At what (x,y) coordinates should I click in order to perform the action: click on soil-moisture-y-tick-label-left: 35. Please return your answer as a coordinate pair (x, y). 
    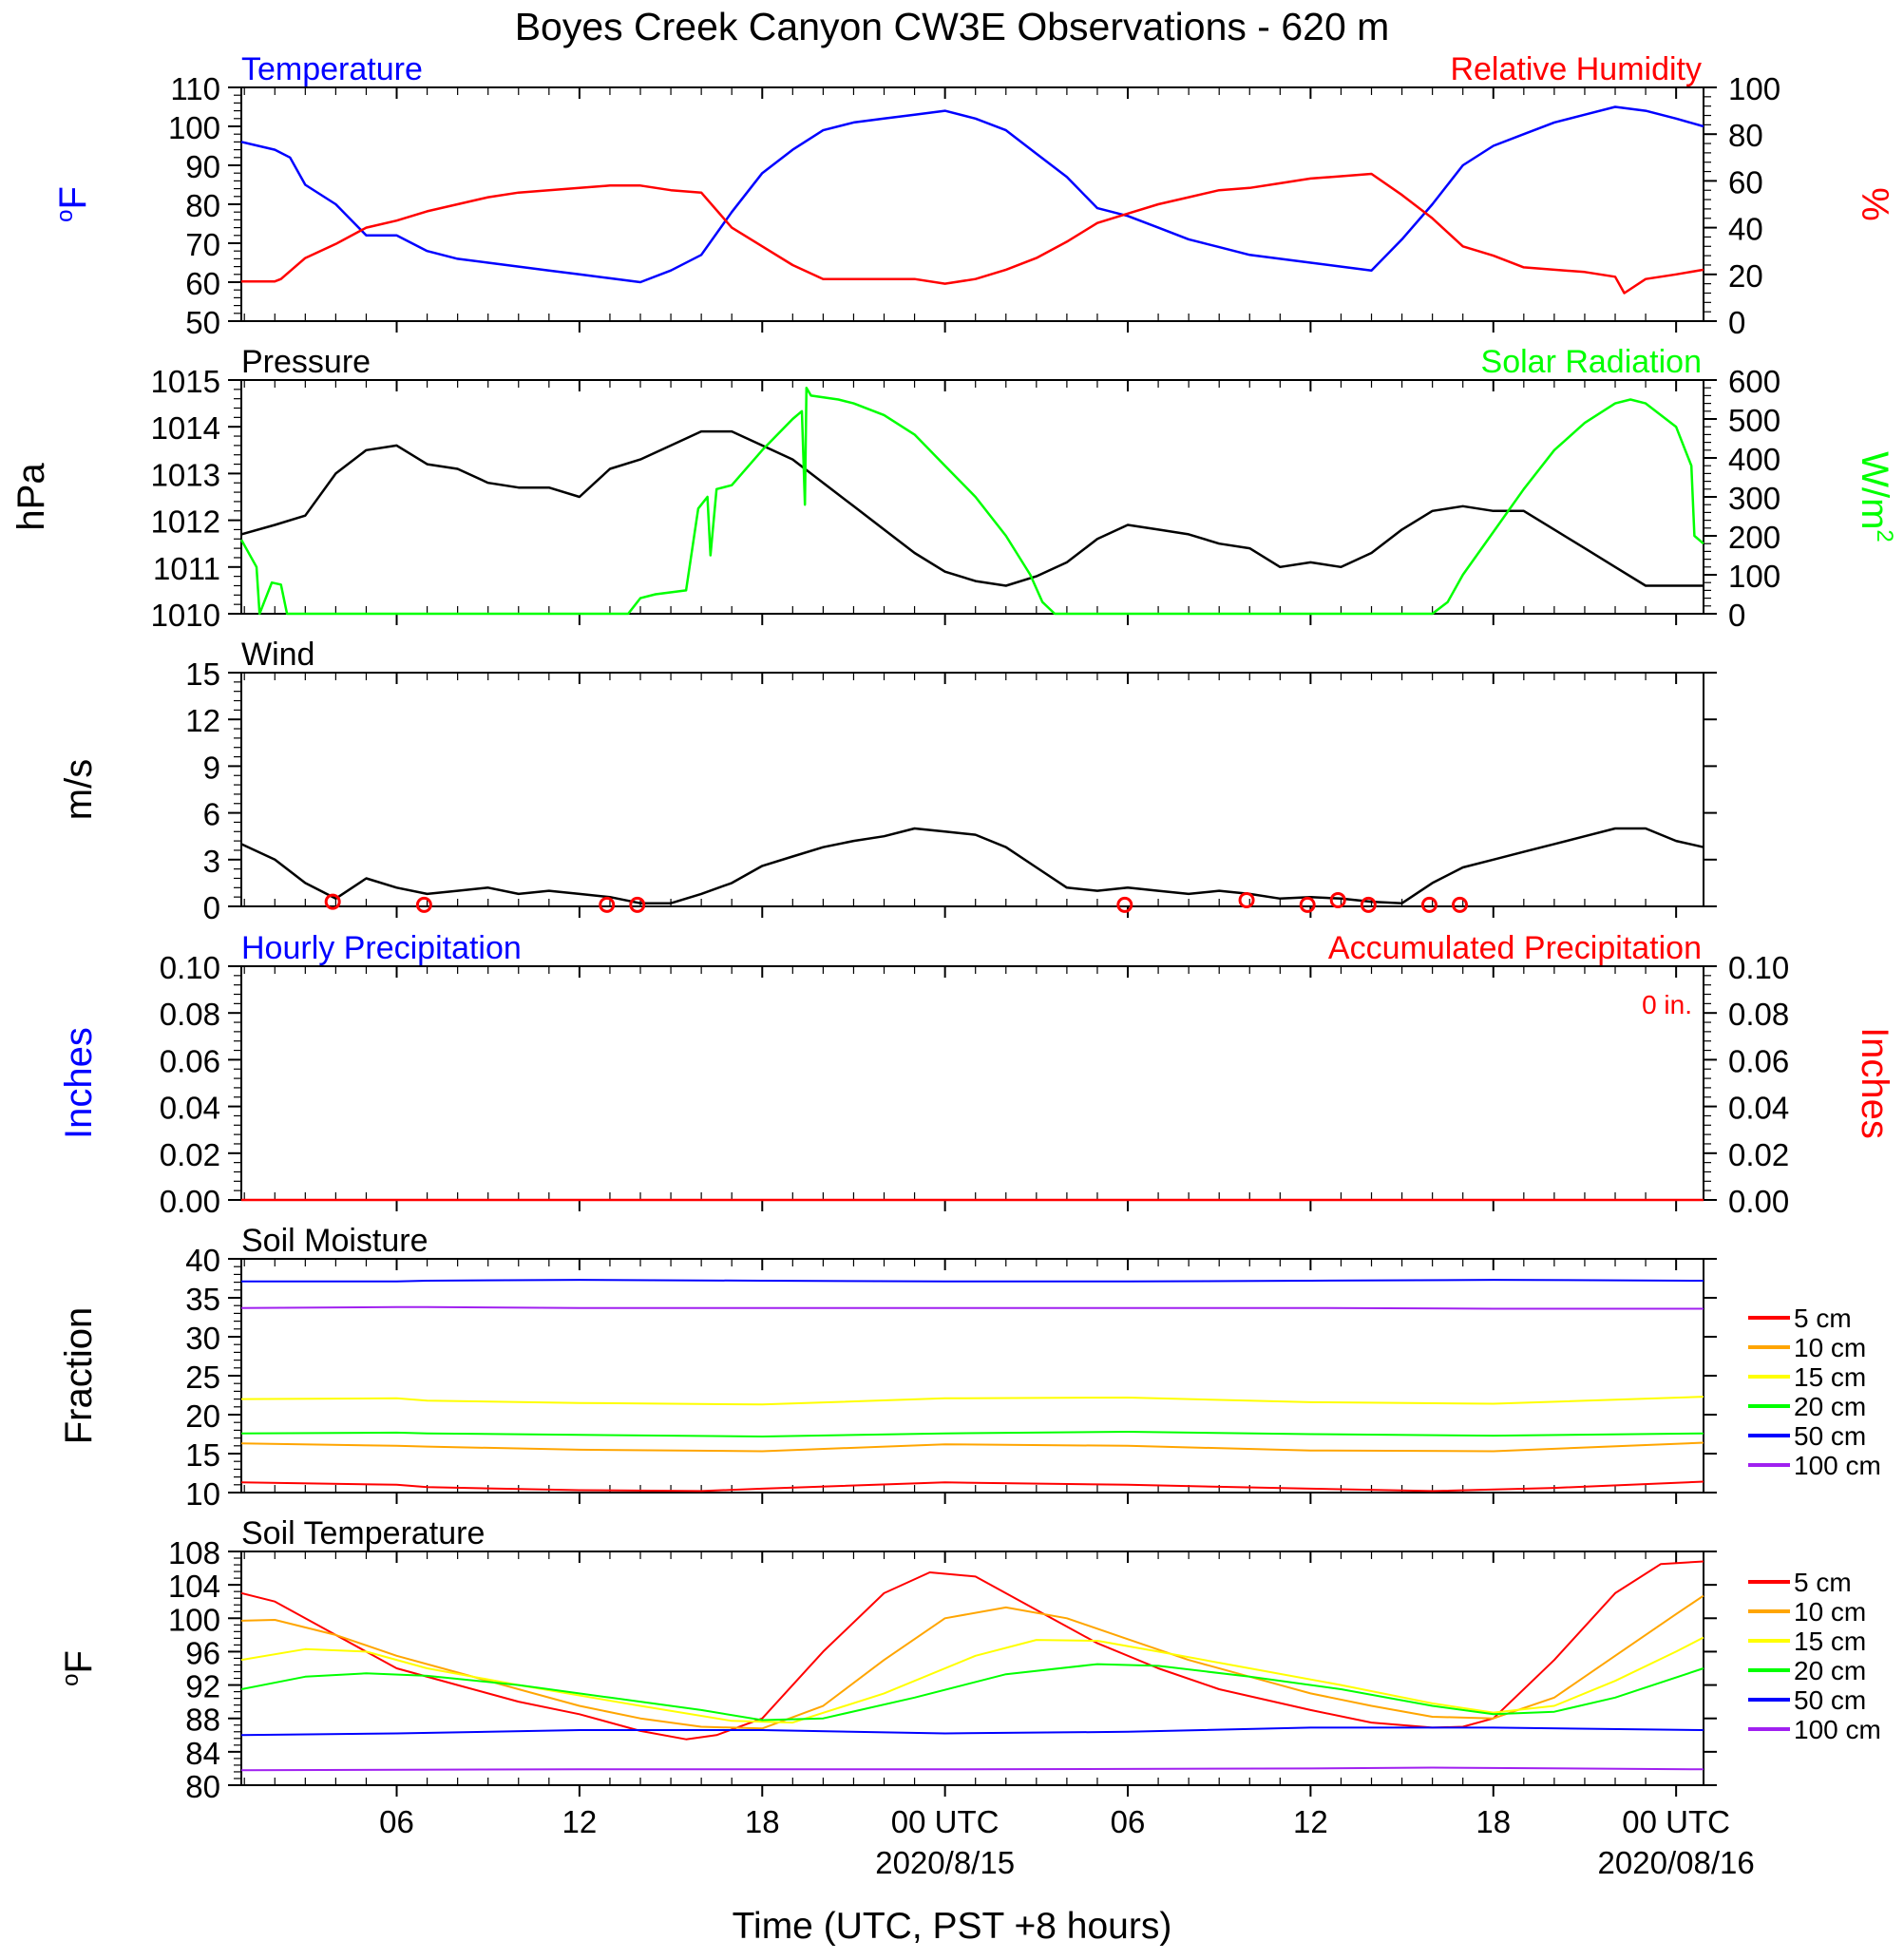
    Looking at the image, I should click on (202, 1299).